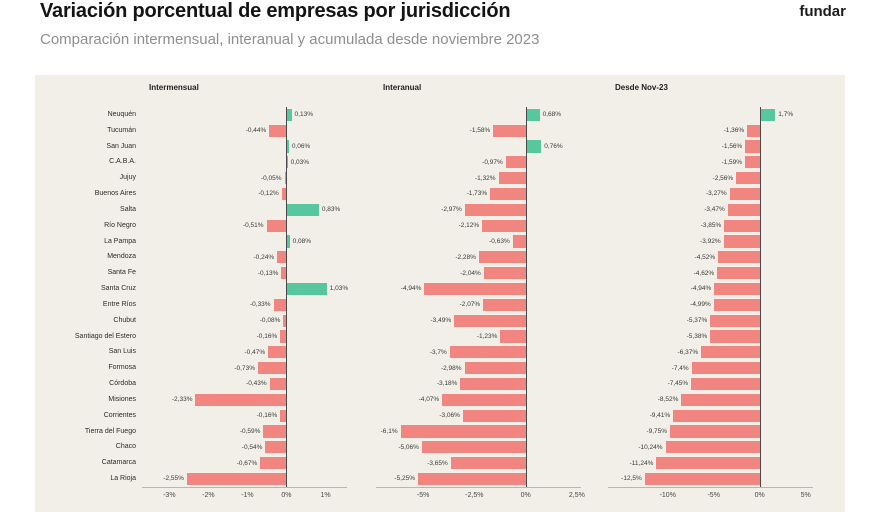 The image size is (880, 512). What do you see at coordinates (734, 131) in the screenshot?
I see `bar-value-label: -1,36%` at bounding box center [734, 131].